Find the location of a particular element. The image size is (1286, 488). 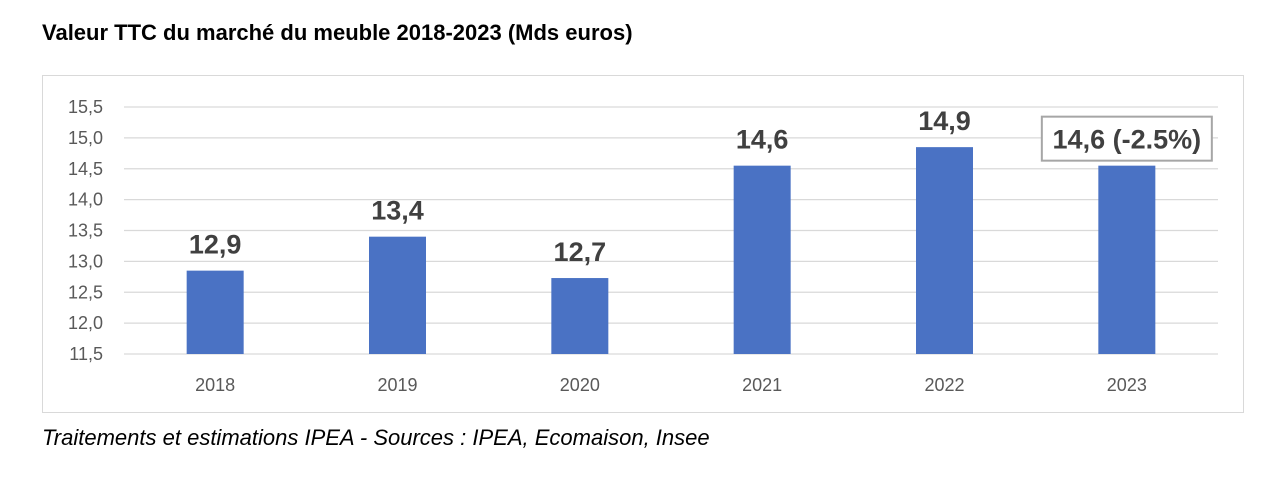

x-tick-label: 2020 is located at coordinates (580, 385).